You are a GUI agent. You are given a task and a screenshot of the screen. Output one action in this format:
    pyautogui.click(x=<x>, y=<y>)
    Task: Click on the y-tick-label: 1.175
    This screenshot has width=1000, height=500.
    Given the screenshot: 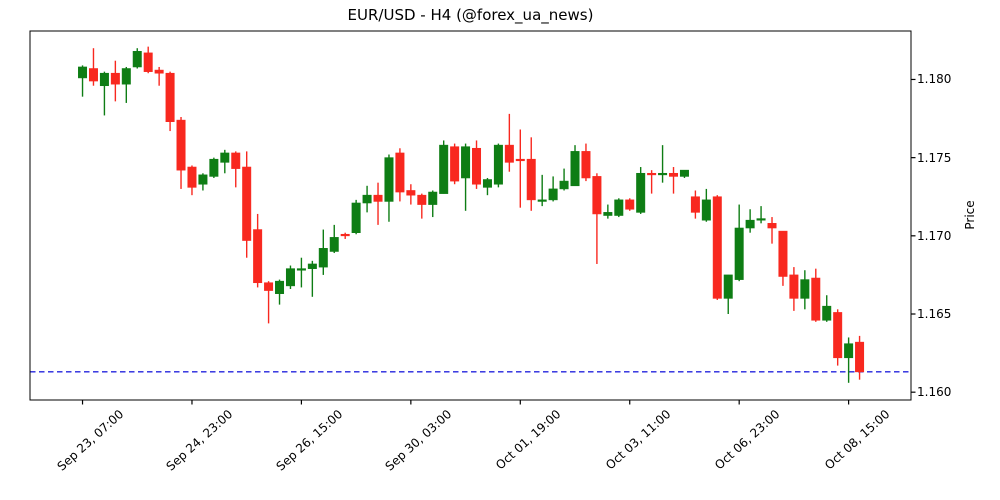 What is the action you would take?
    pyautogui.click(x=934, y=157)
    